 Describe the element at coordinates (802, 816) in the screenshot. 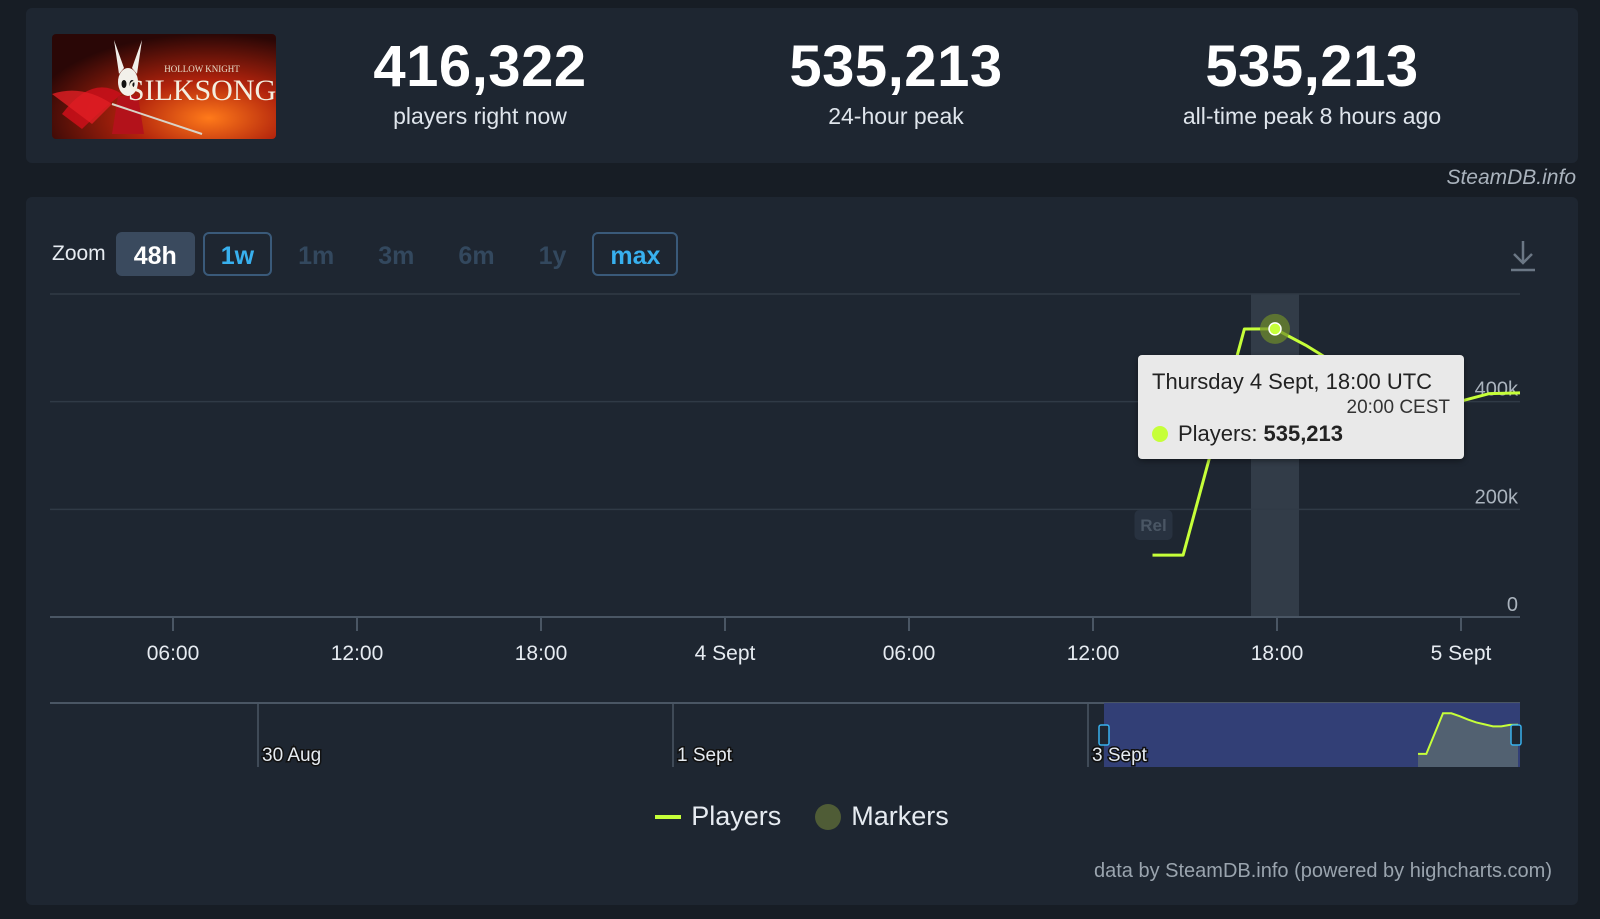

I see `chart-legend: Players Markers` at that location.